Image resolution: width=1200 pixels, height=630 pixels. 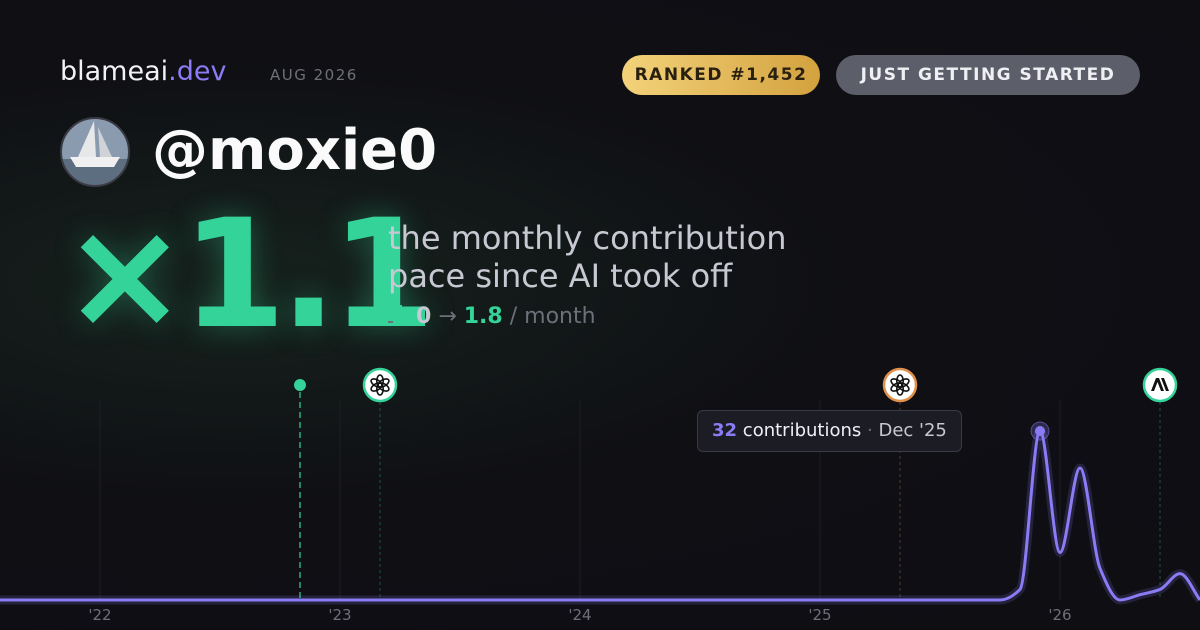 What do you see at coordinates (870, 430) in the screenshot?
I see `tooltip-sep: ·` at bounding box center [870, 430].